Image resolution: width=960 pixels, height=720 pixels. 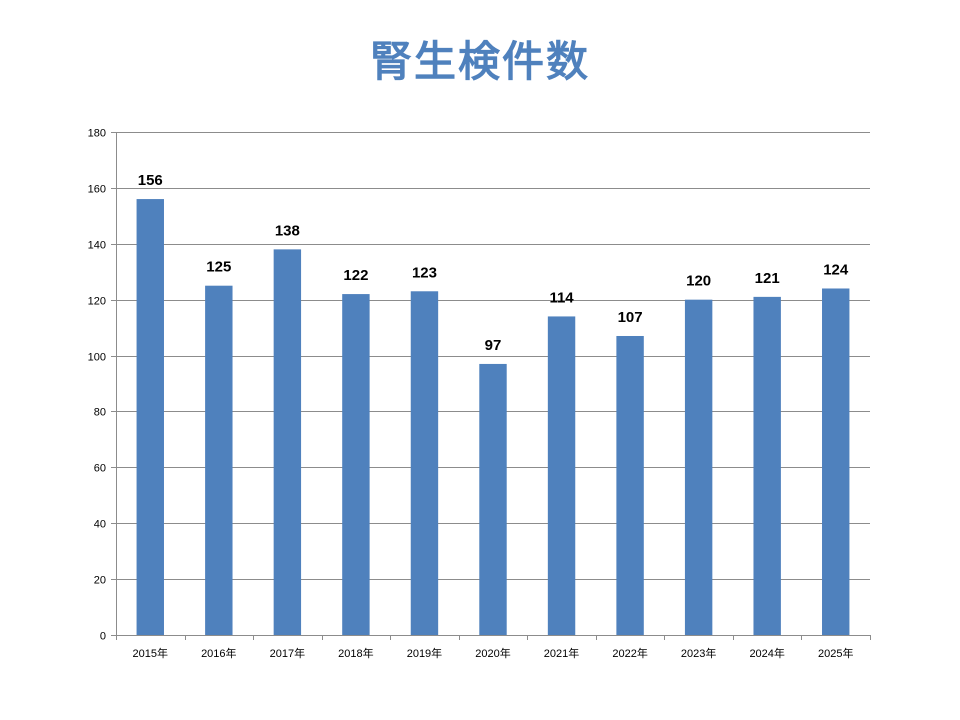 I want to click on bar-value-label: 156, so click(x=150, y=180).